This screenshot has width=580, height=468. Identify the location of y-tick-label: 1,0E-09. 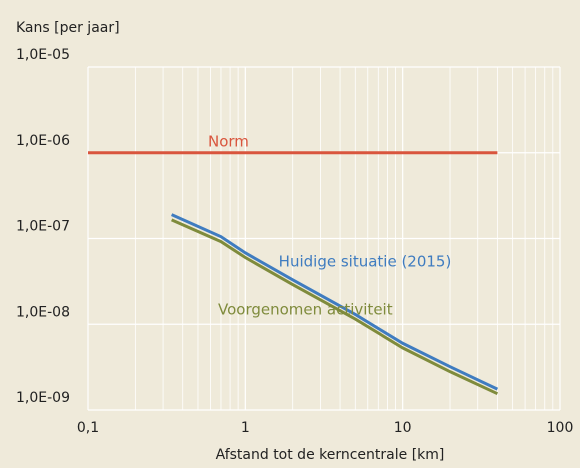
(43, 398).